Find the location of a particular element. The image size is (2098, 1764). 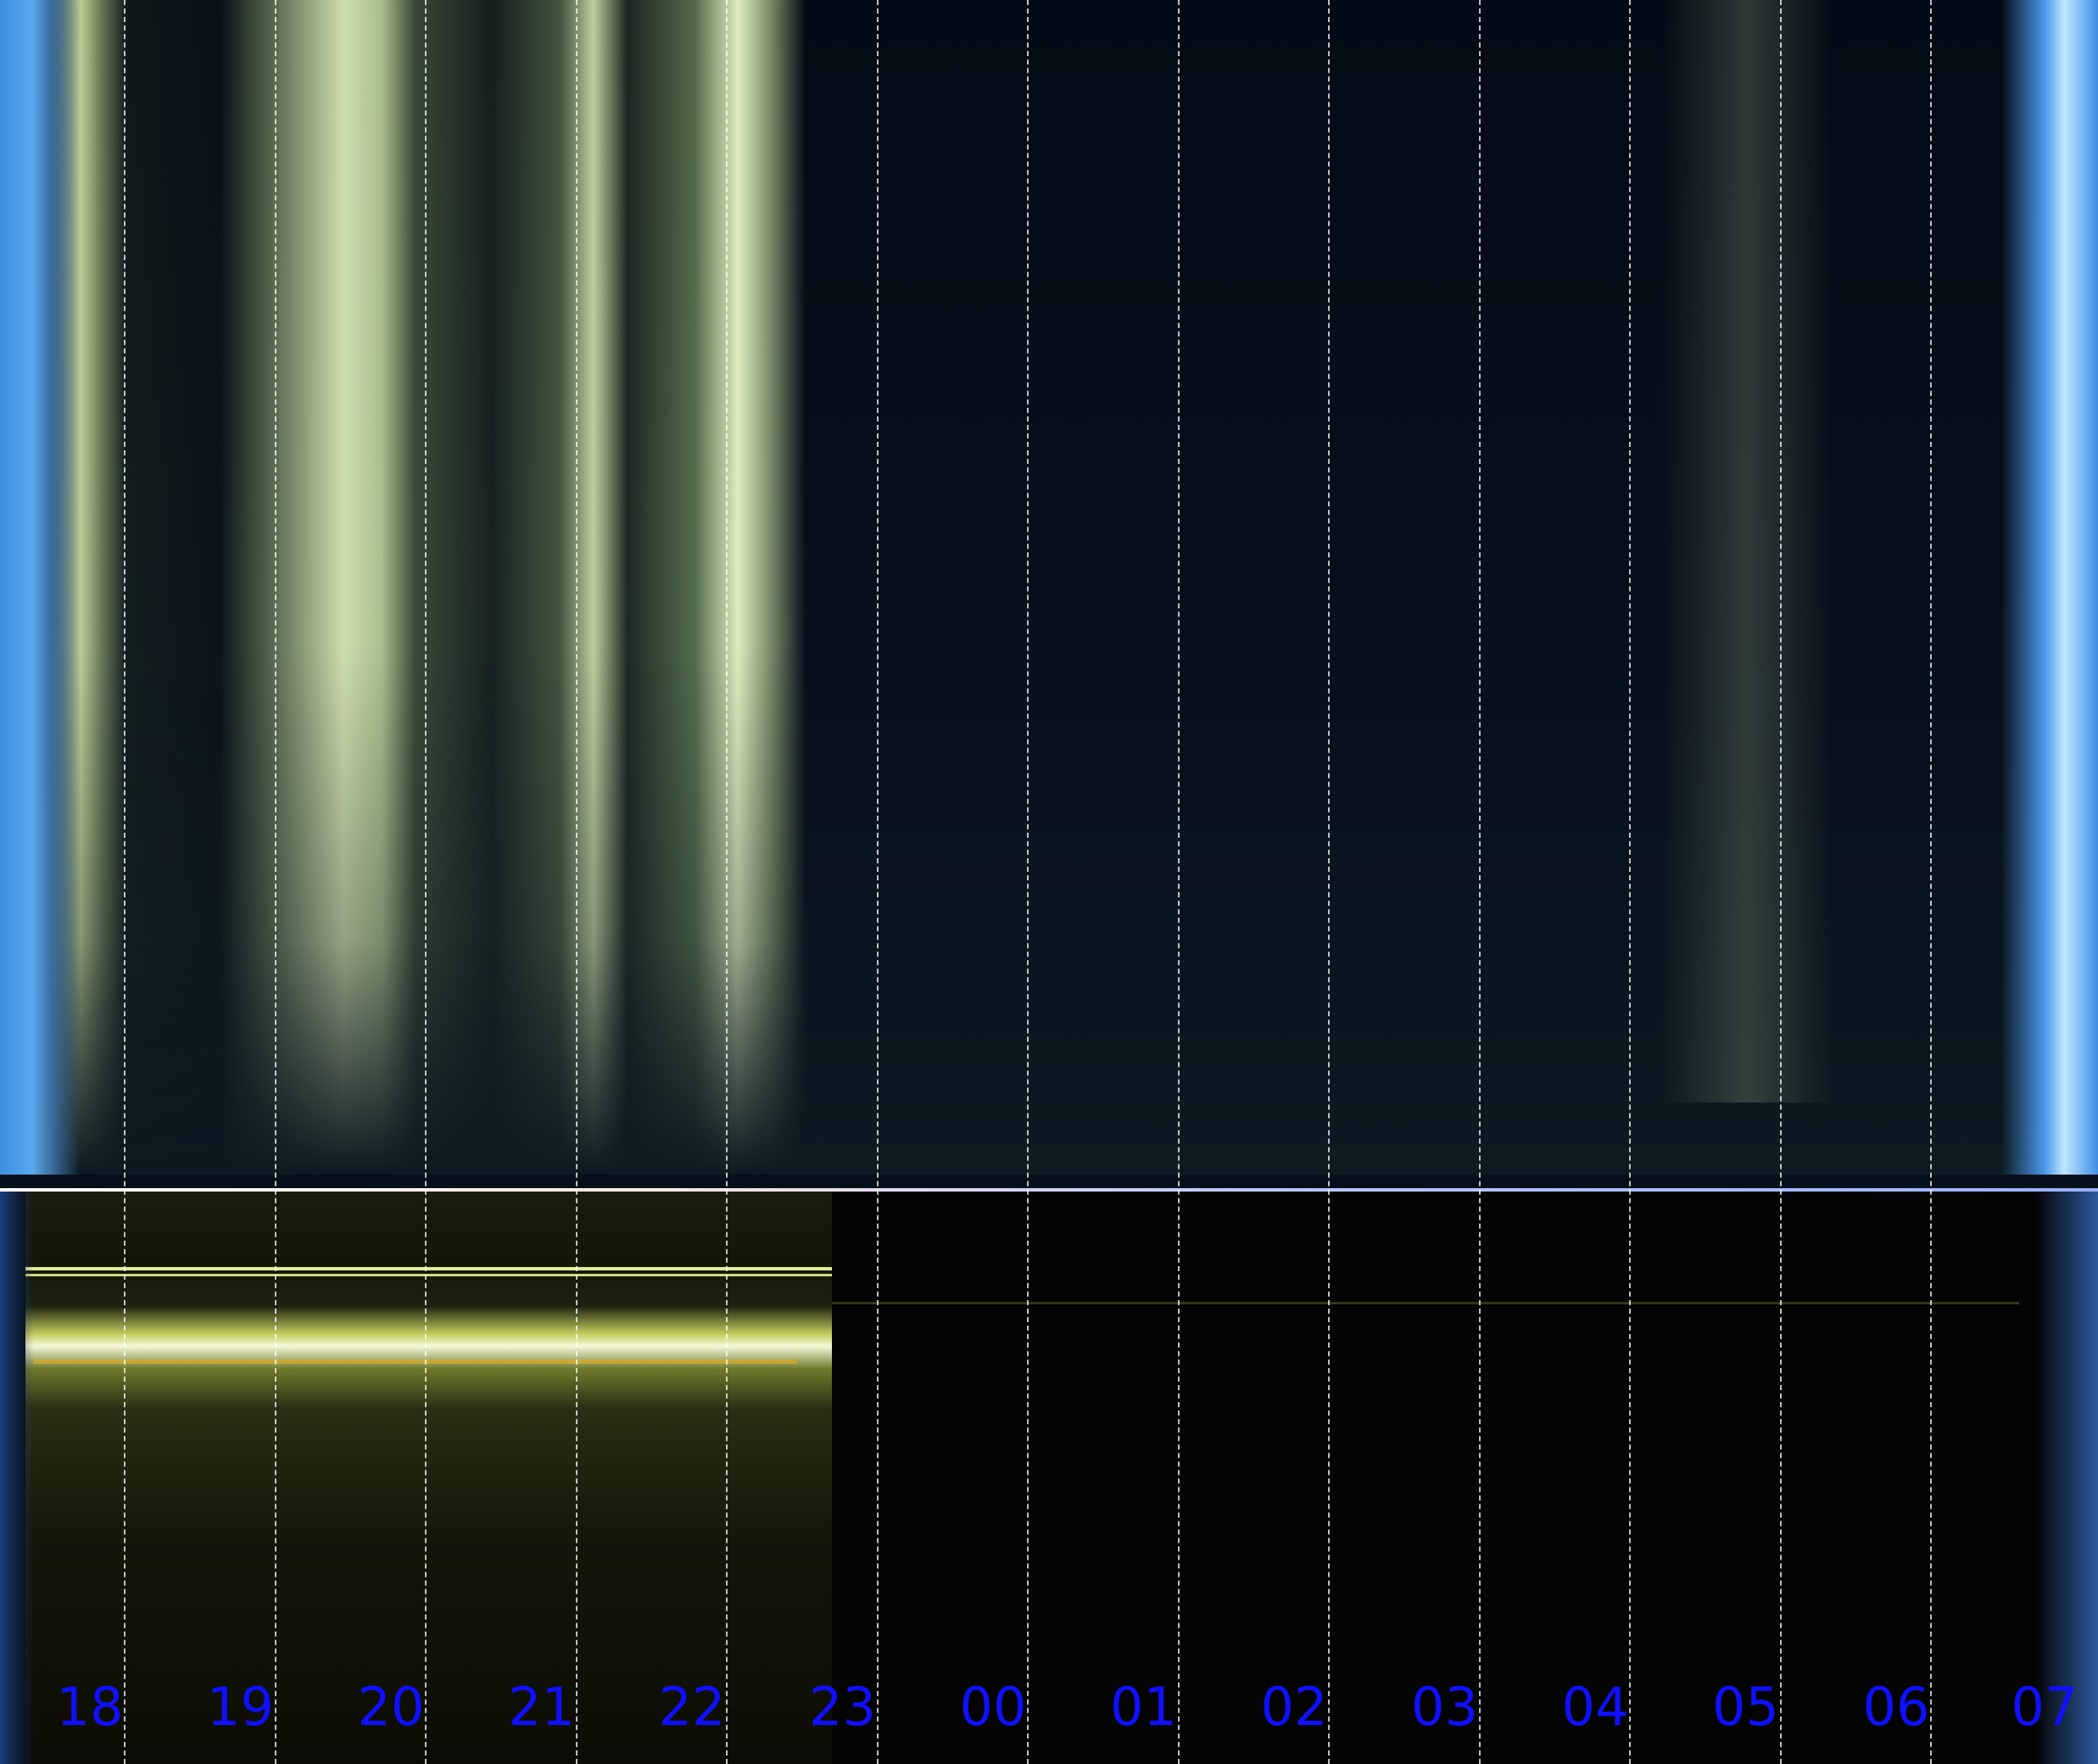

ground-lit-region is located at coordinates (428, 1478).